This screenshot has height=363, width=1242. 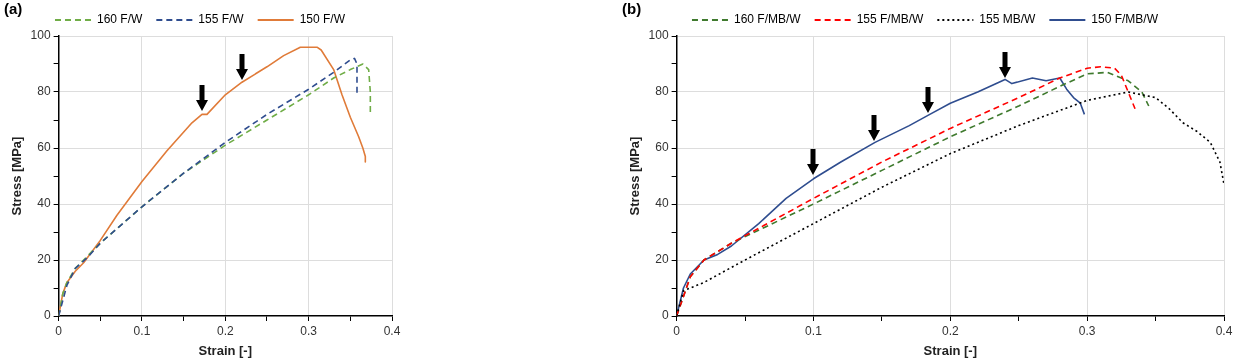 What do you see at coordinates (119, 19) in the screenshot?
I see `legend-label: 160 F/W` at bounding box center [119, 19].